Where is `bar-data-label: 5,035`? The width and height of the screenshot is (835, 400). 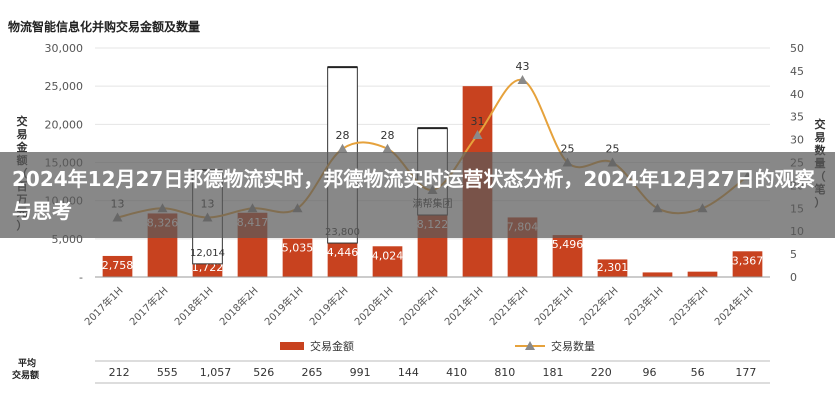 bar-data-label: 5,035 is located at coordinates (298, 248).